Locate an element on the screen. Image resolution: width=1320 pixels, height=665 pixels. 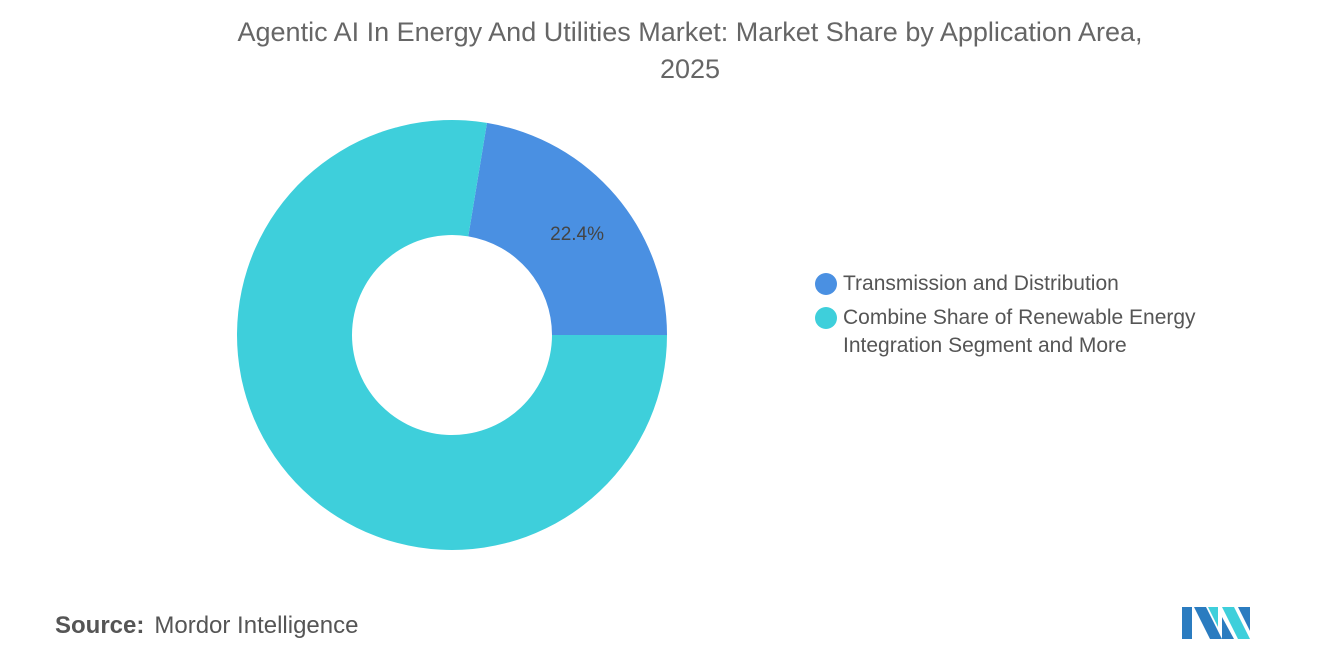
source-note: Source: Mordor Intelligence is located at coordinates (206, 626).